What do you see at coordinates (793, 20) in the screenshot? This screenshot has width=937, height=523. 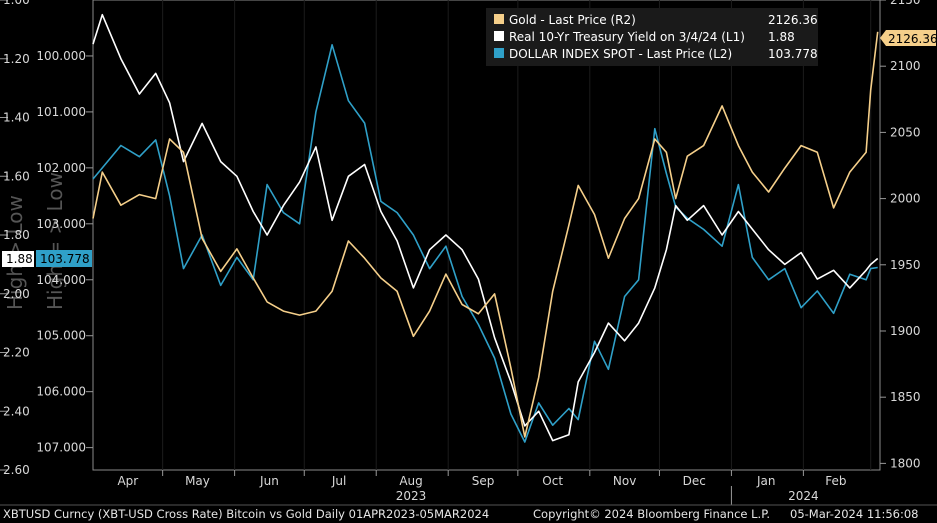 I see `legend-value-gold: 2126.36` at bounding box center [793, 20].